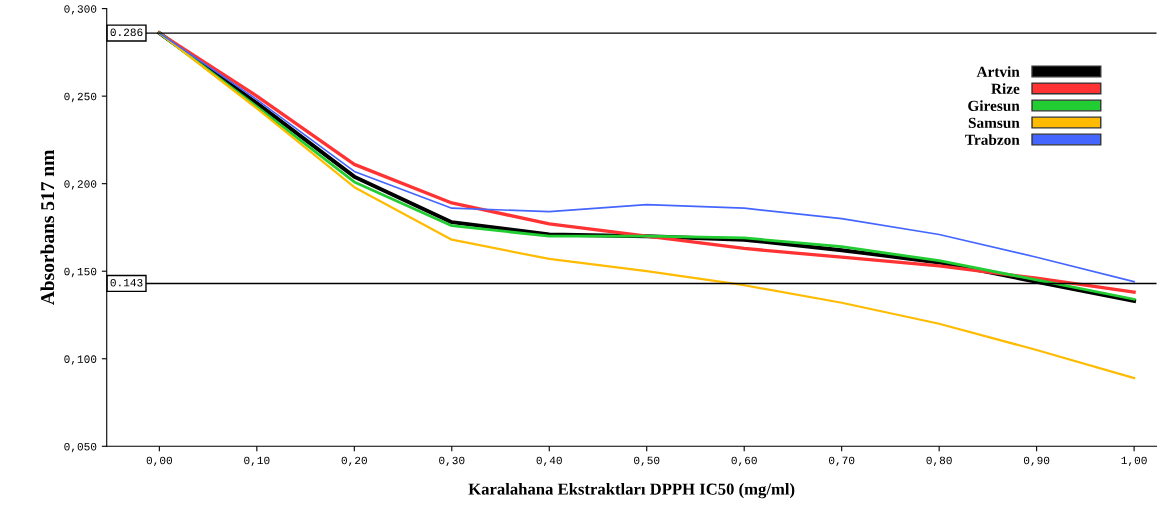  I want to click on y-tick-label: 0,150, so click(80, 272).